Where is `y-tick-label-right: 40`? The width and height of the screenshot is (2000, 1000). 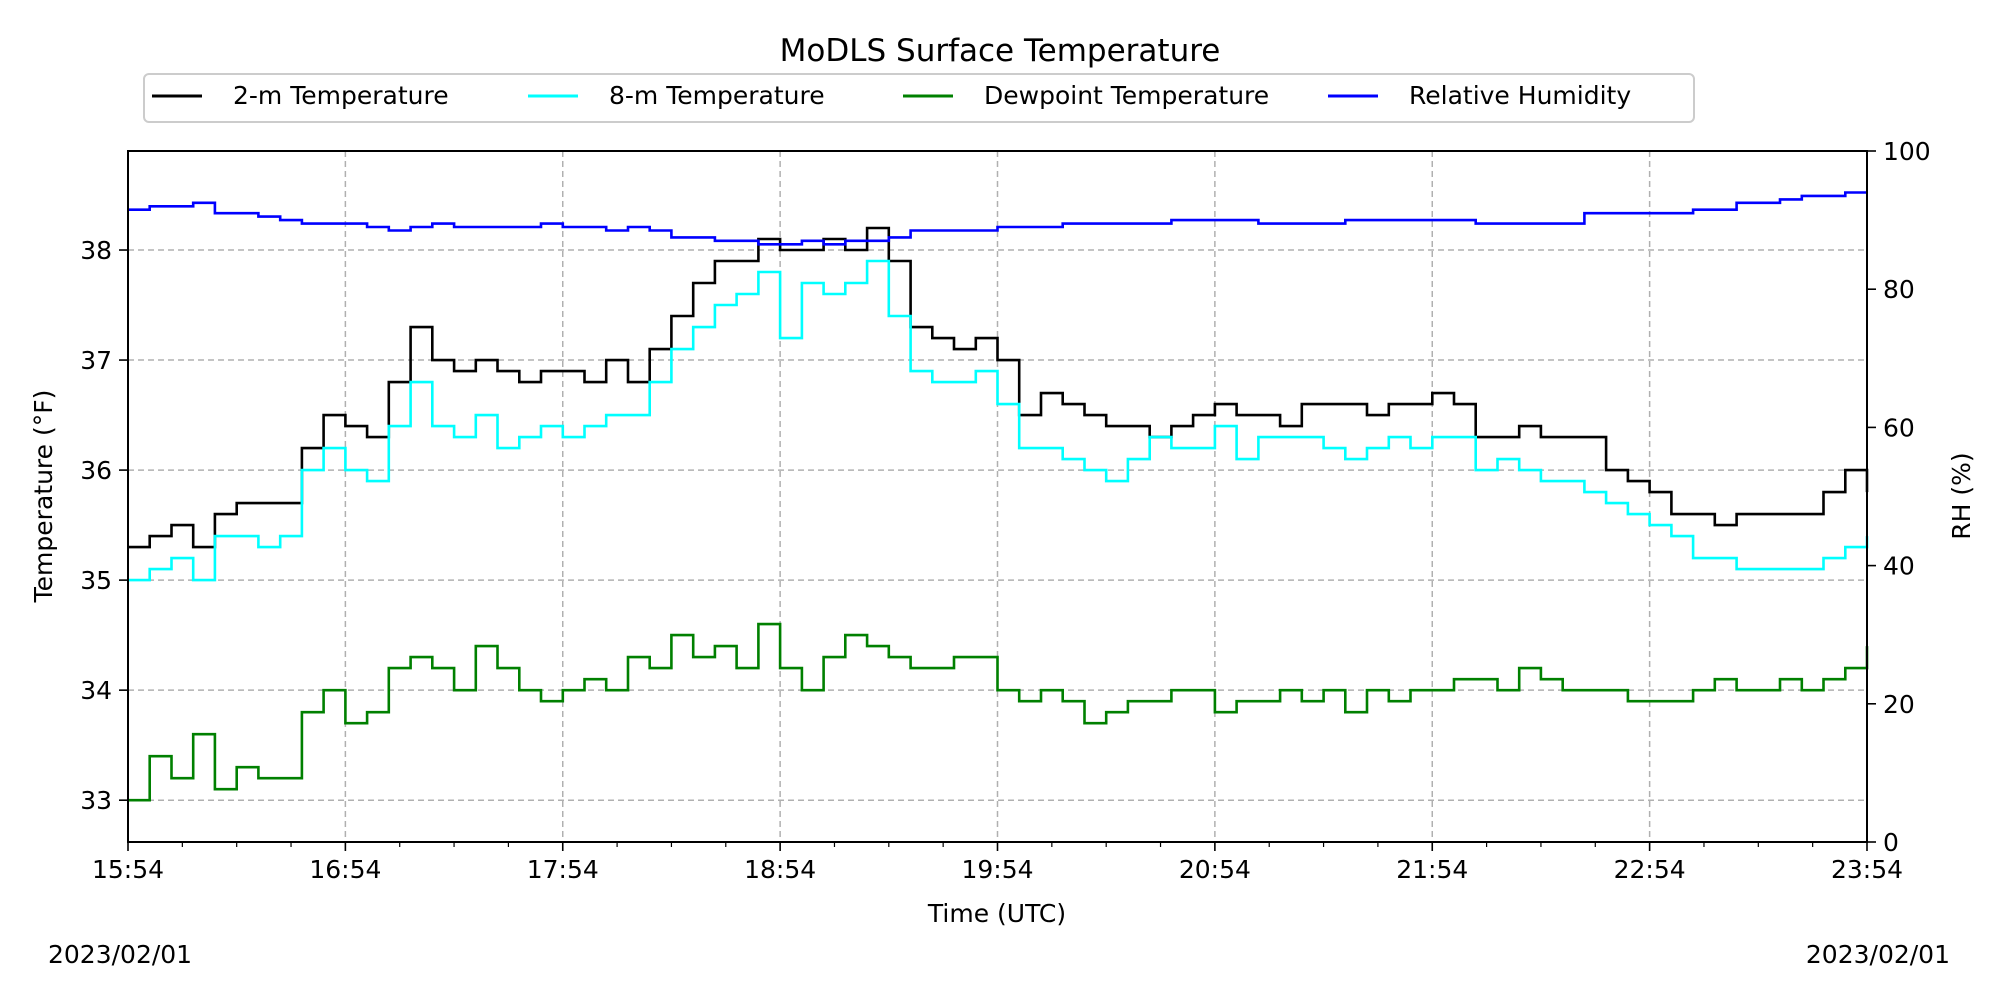 y-tick-label-right: 40 is located at coordinates (1899, 566).